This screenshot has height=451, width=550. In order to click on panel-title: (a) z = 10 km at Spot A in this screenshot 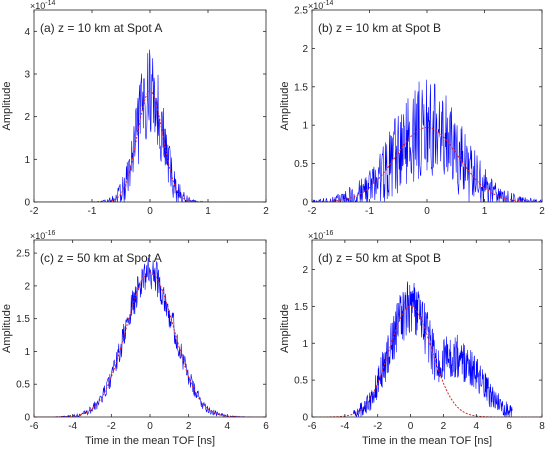, I will do `click(101, 28)`.